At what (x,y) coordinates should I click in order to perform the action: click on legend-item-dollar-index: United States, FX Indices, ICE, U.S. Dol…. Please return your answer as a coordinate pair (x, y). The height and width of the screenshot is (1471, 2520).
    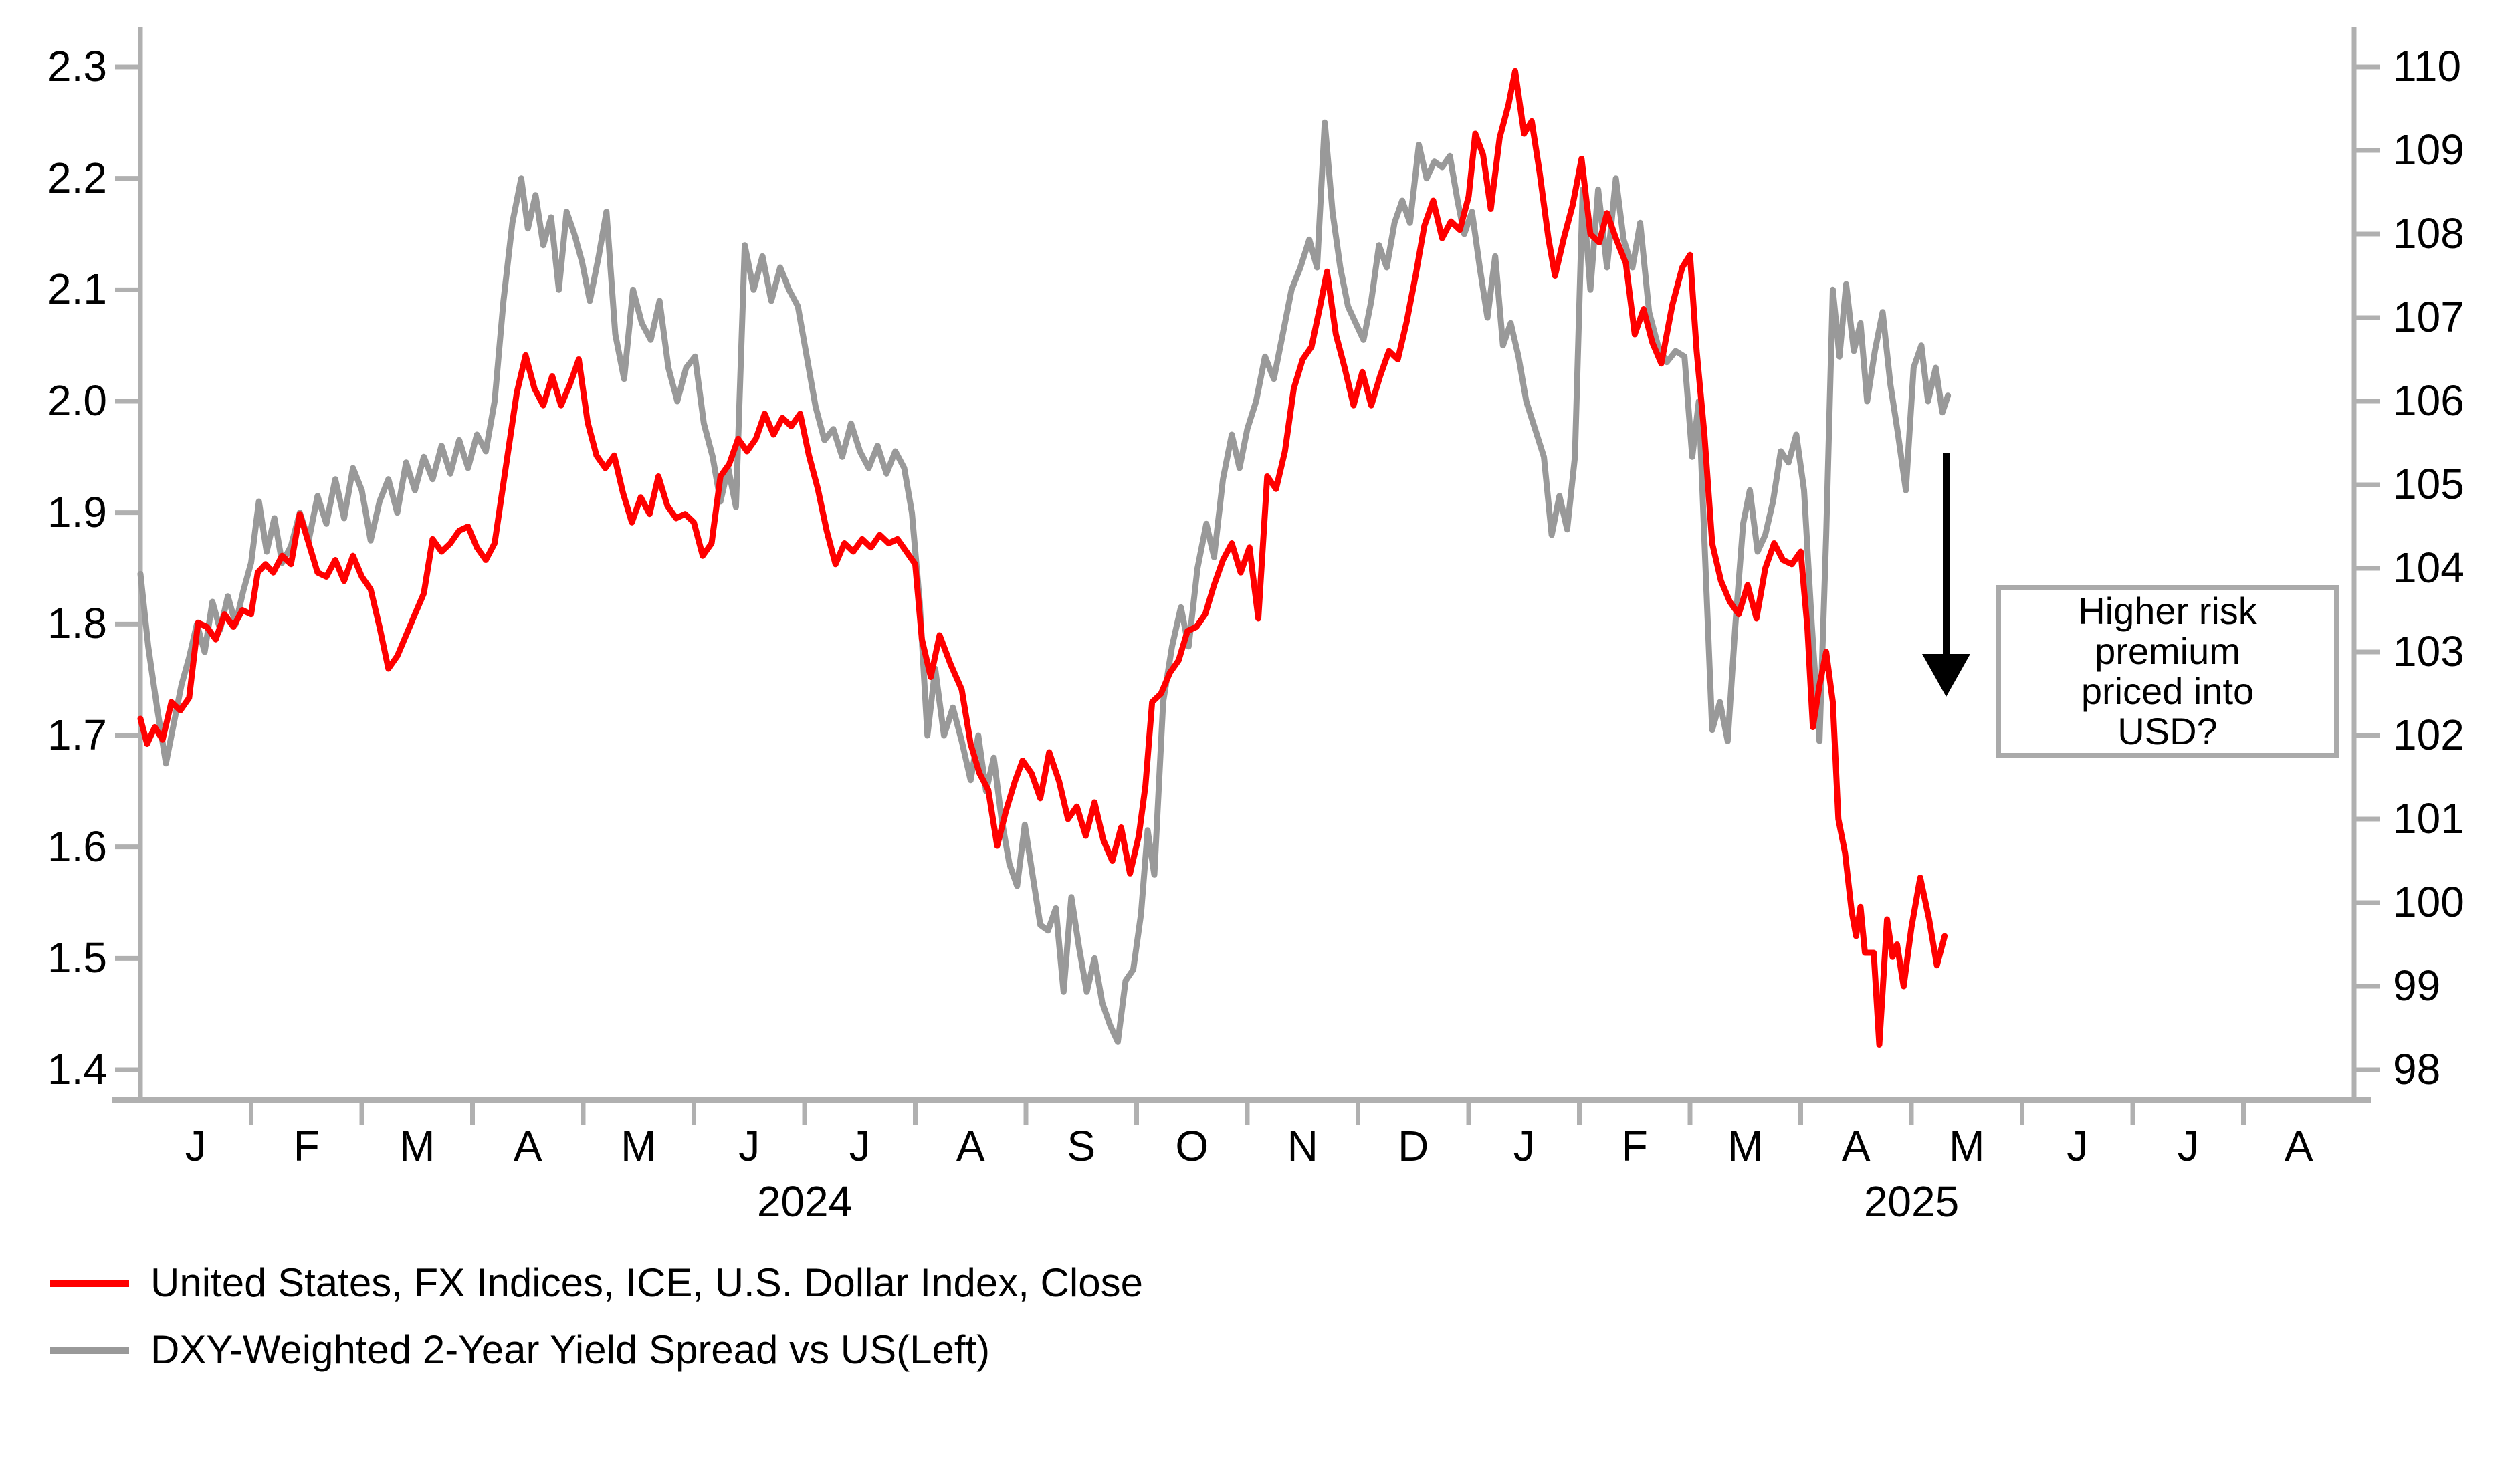
    Looking at the image, I should click on (596, 1283).